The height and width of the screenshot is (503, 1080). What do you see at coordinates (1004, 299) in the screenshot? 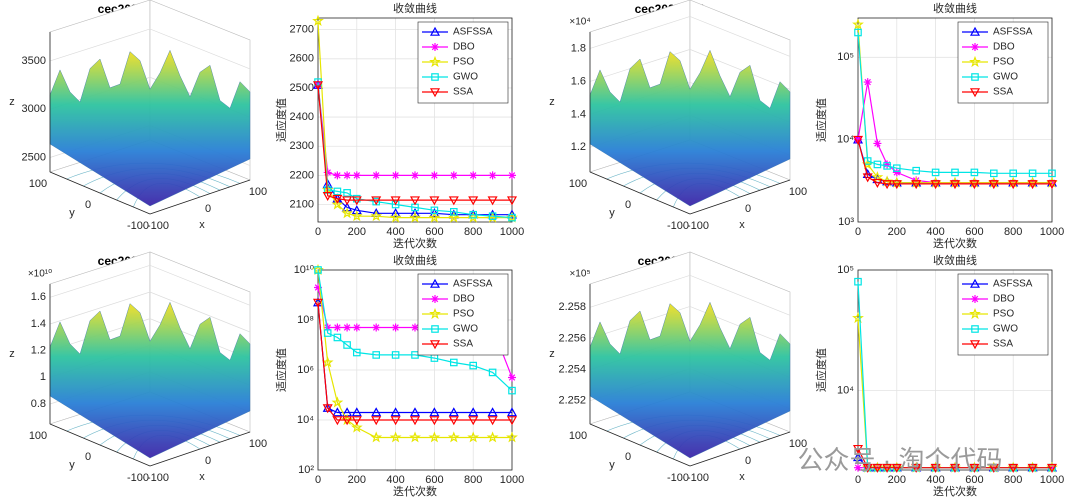
I see `legend-label: DBO` at bounding box center [1004, 299].